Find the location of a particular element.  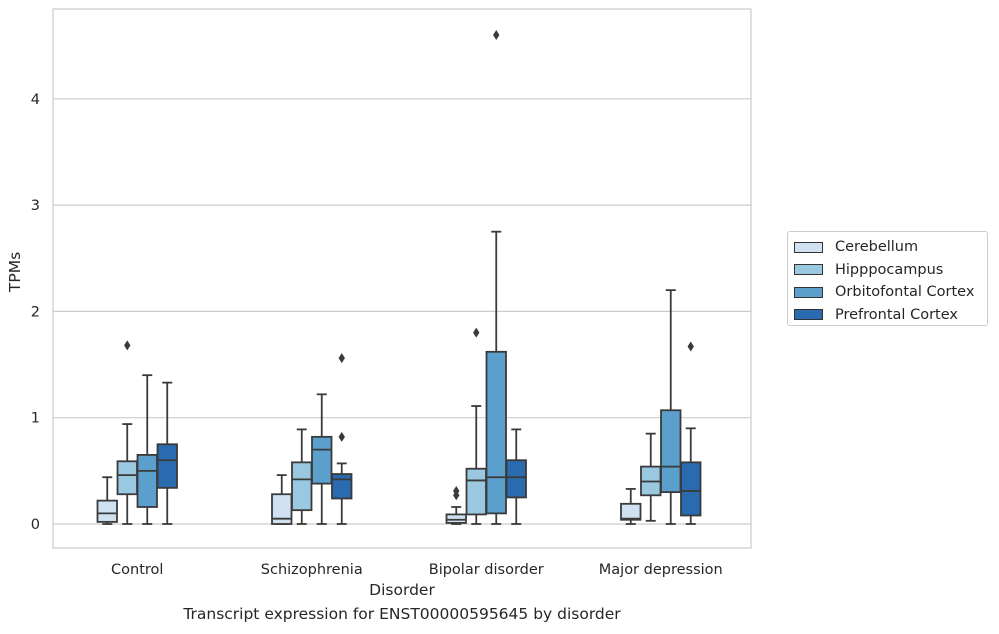

legend-label: Cerebellum is located at coordinates (877, 247).